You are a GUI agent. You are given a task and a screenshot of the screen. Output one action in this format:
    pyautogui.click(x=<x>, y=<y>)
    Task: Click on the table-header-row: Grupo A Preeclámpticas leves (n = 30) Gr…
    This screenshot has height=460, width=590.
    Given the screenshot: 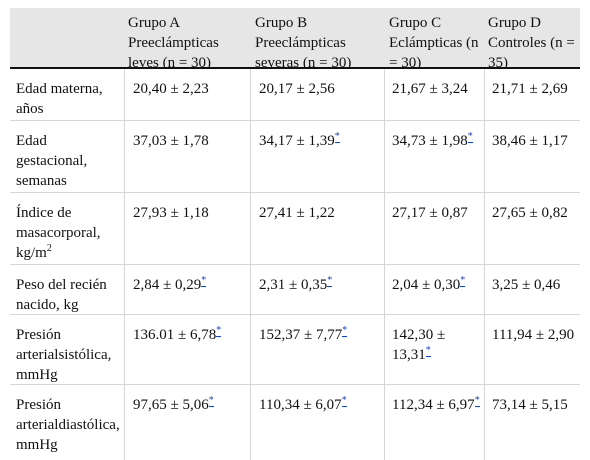 What is the action you would take?
    pyautogui.click(x=295, y=39)
    